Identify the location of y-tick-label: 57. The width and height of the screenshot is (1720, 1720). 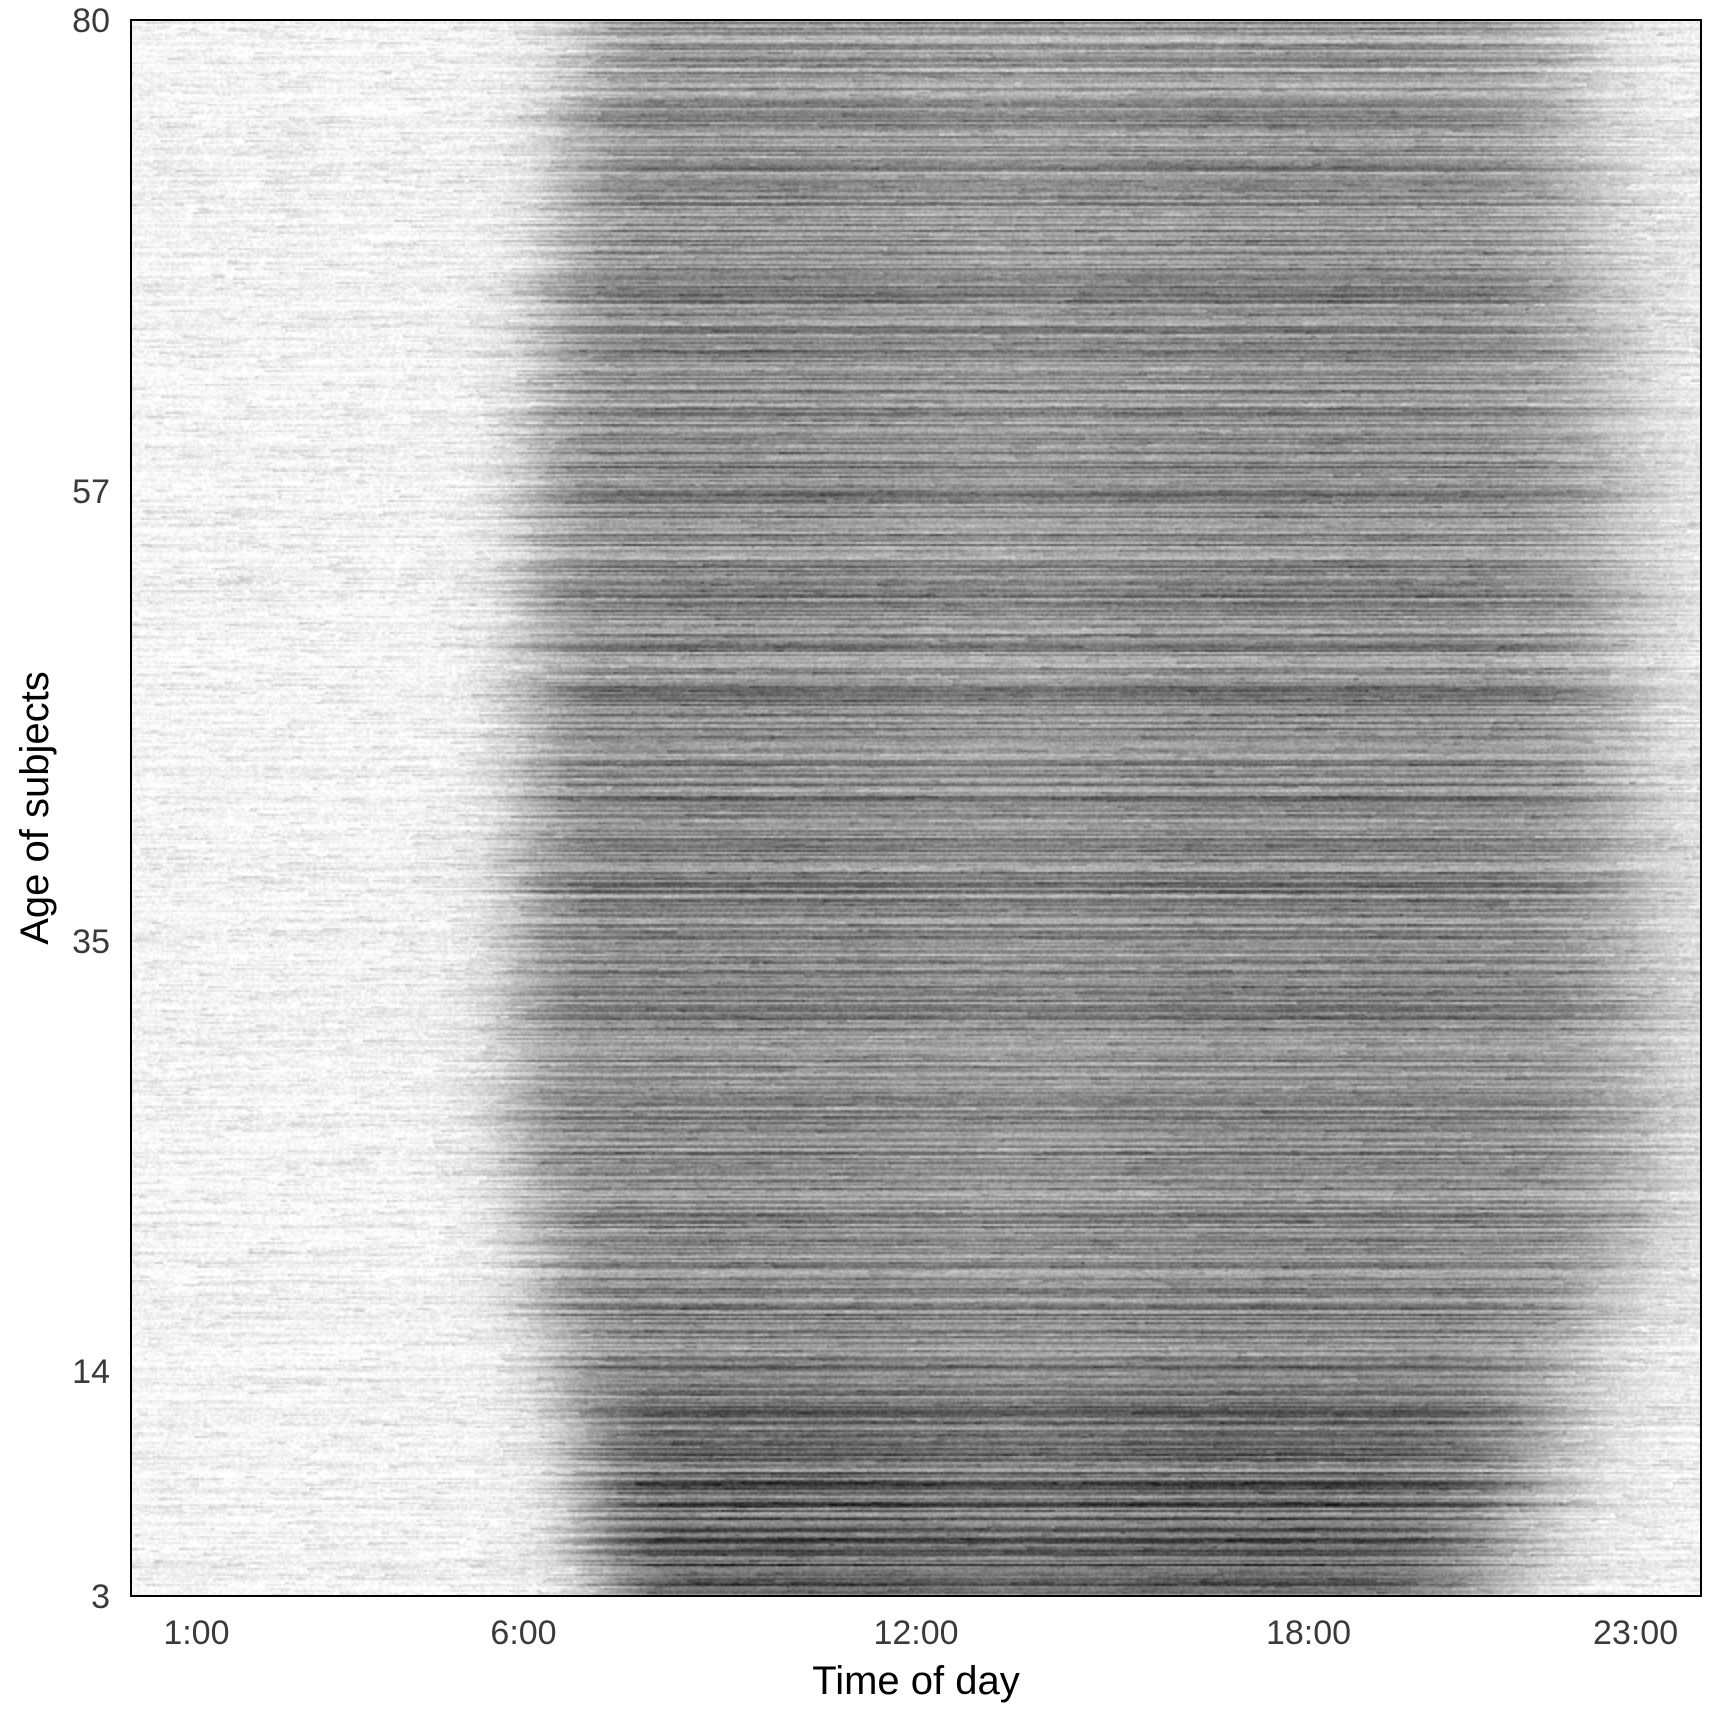
(91, 492).